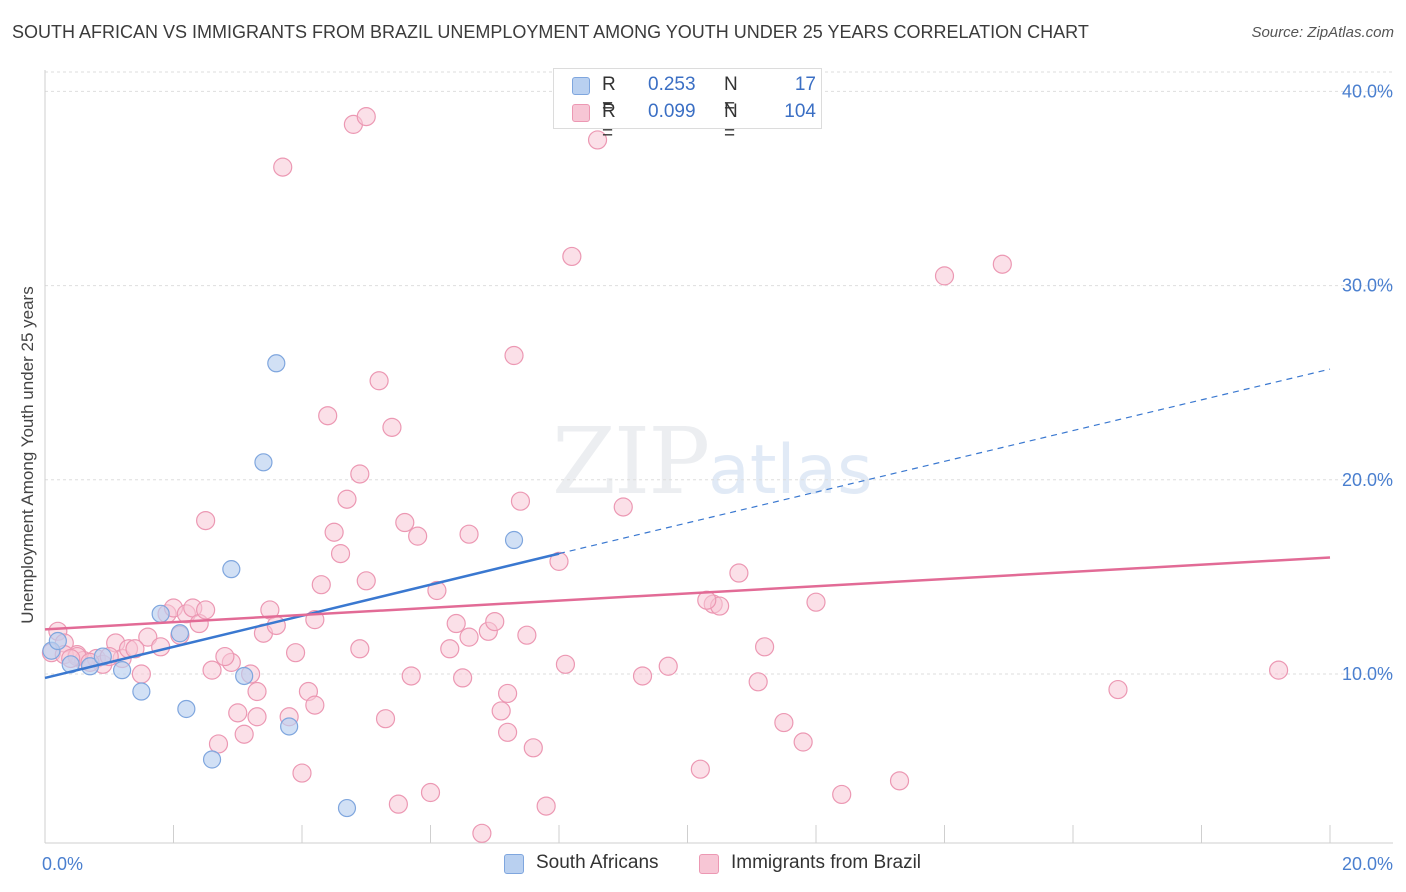 Image resolution: width=1406 pixels, height=892 pixels. Describe the element at coordinates (672, 84) in the screenshot. I see `legend-r-value: 0.253` at that location.